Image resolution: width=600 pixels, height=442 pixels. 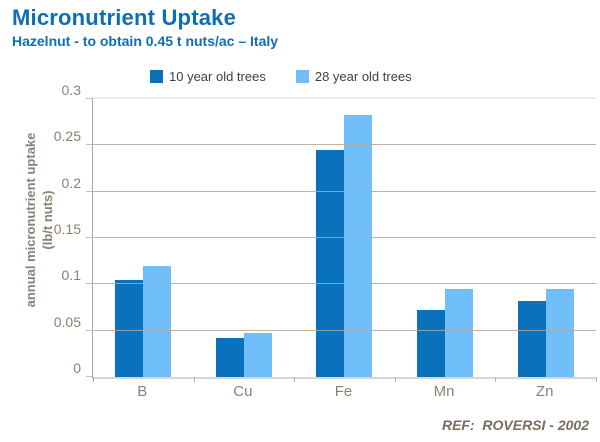 I want to click on legend-item-1: 10 year old trees, so click(x=208, y=76).